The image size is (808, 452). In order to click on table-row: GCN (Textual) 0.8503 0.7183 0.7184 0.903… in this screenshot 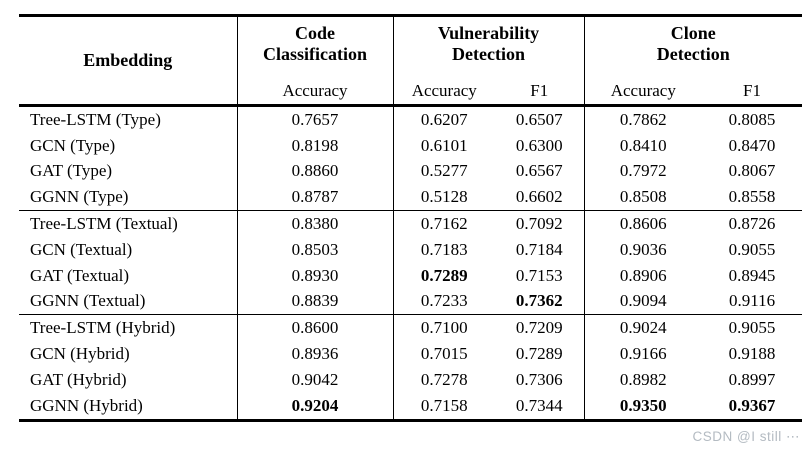, I will do `click(410, 249)`.